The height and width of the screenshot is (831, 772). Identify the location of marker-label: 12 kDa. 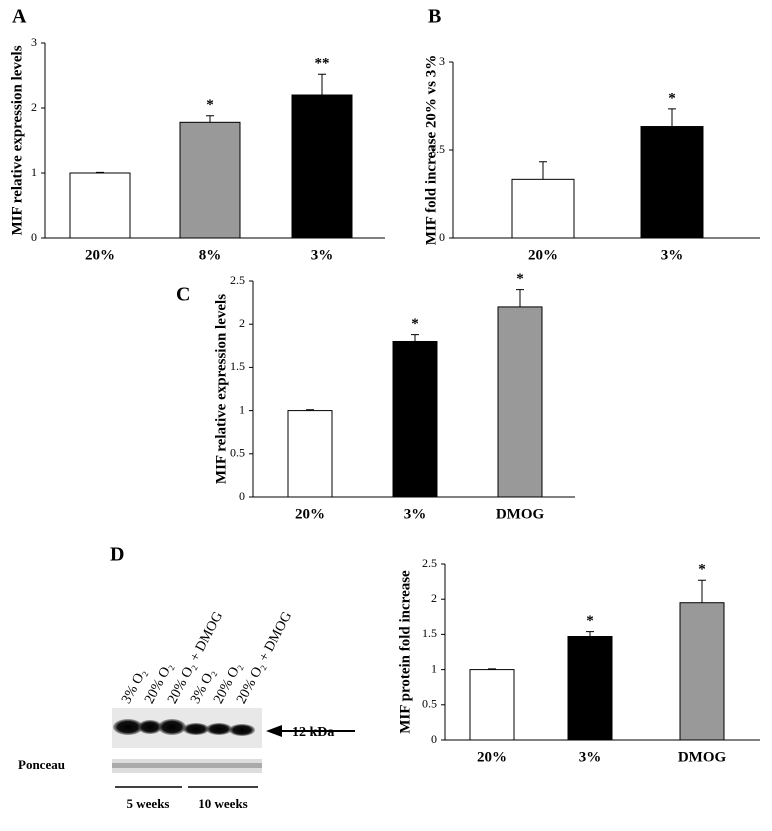
(313, 732).